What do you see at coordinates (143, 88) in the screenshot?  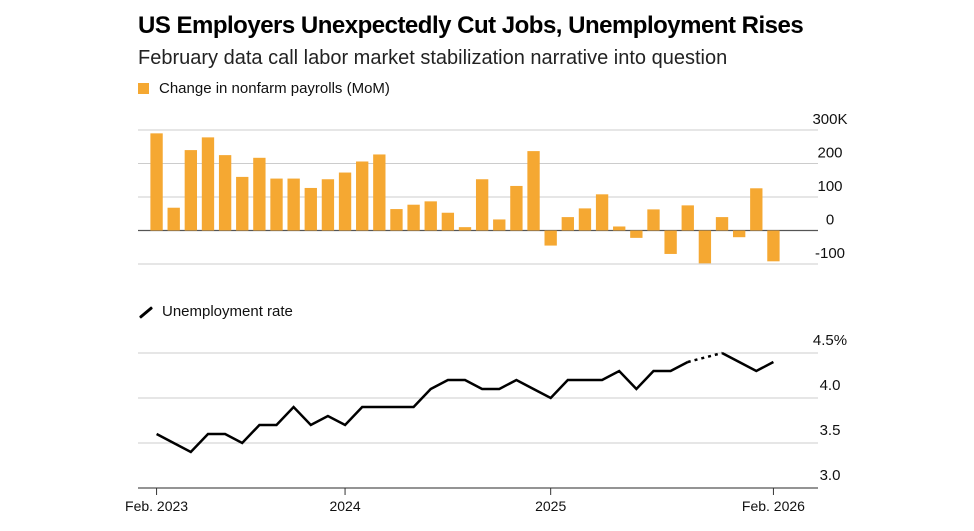 I see `payrolls-legend-swatch` at bounding box center [143, 88].